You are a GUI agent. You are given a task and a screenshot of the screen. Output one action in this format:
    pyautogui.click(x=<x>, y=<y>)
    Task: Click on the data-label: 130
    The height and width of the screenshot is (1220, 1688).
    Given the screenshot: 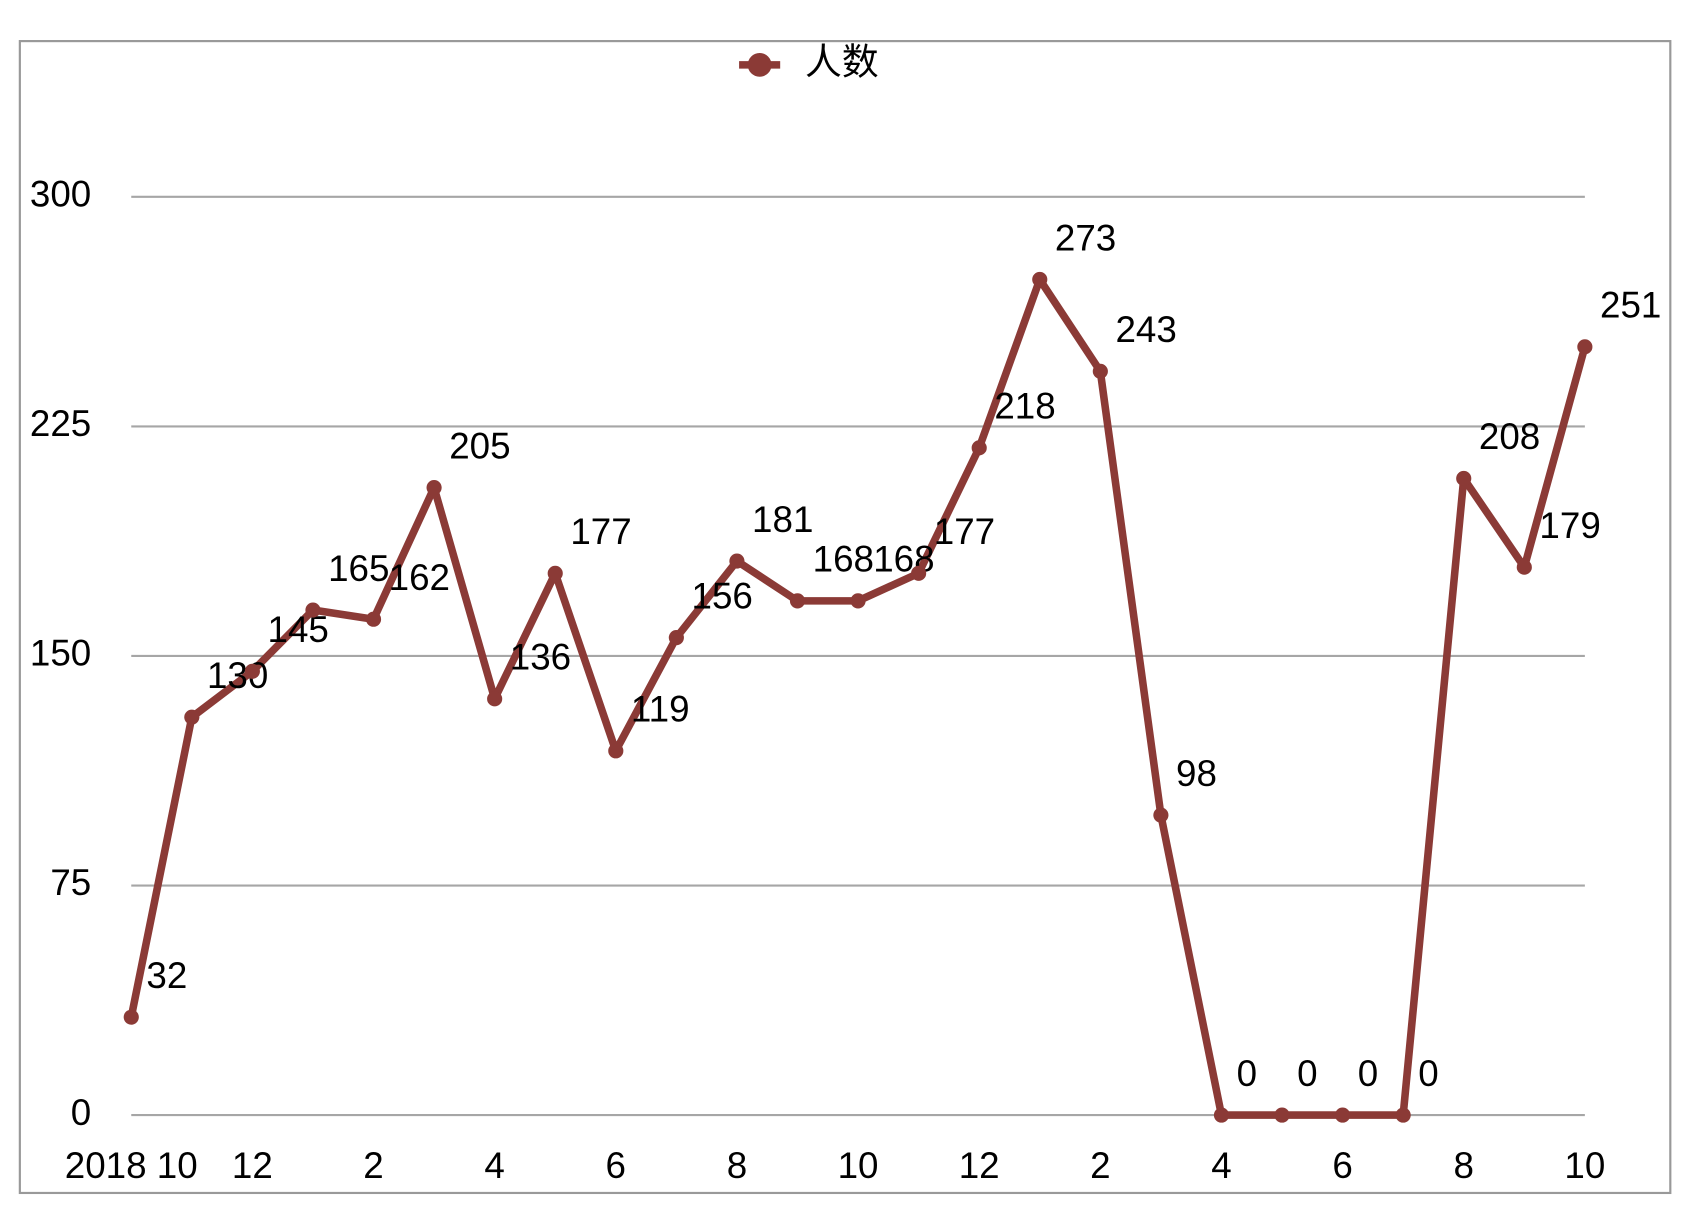 What is the action you would take?
    pyautogui.click(x=237, y=675)
    